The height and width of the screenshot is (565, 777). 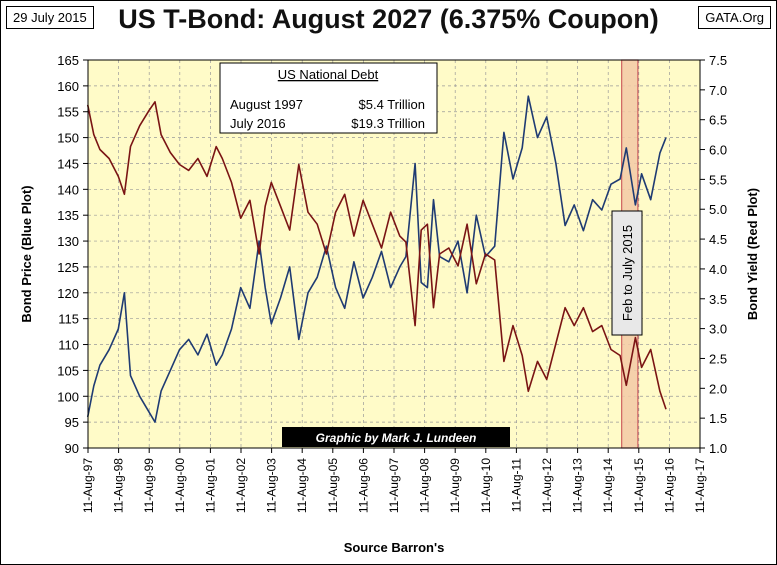 I want to click on credit-text: Graphic by Mark J. Lundeen, so click(x=396, y=438).